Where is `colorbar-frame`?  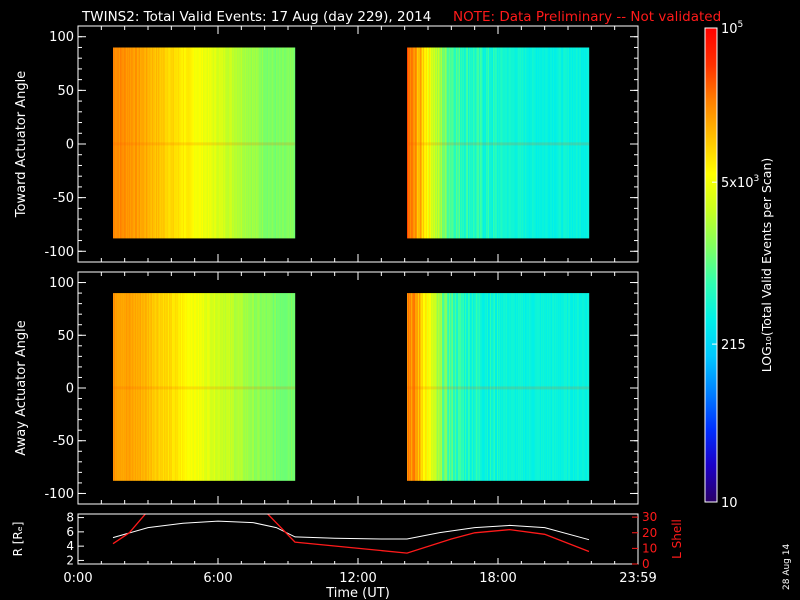 colorbar-frame is located at coordinates (711, 265).